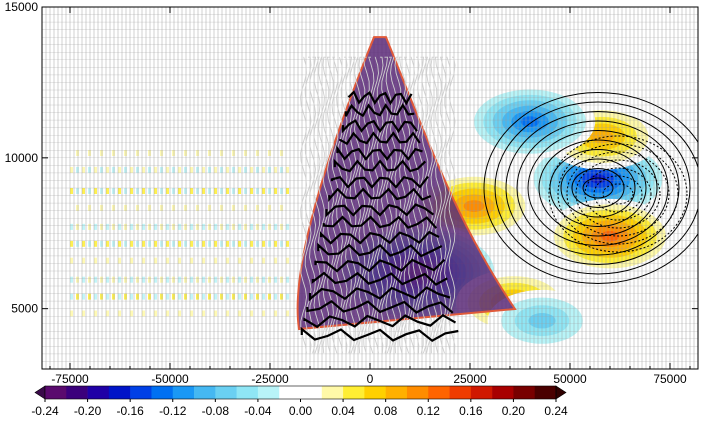 The image size is (705, 421). Describe the element at coordinates (70, 379) in the screenshot. I see `x-tick-label: -75000` at that location.